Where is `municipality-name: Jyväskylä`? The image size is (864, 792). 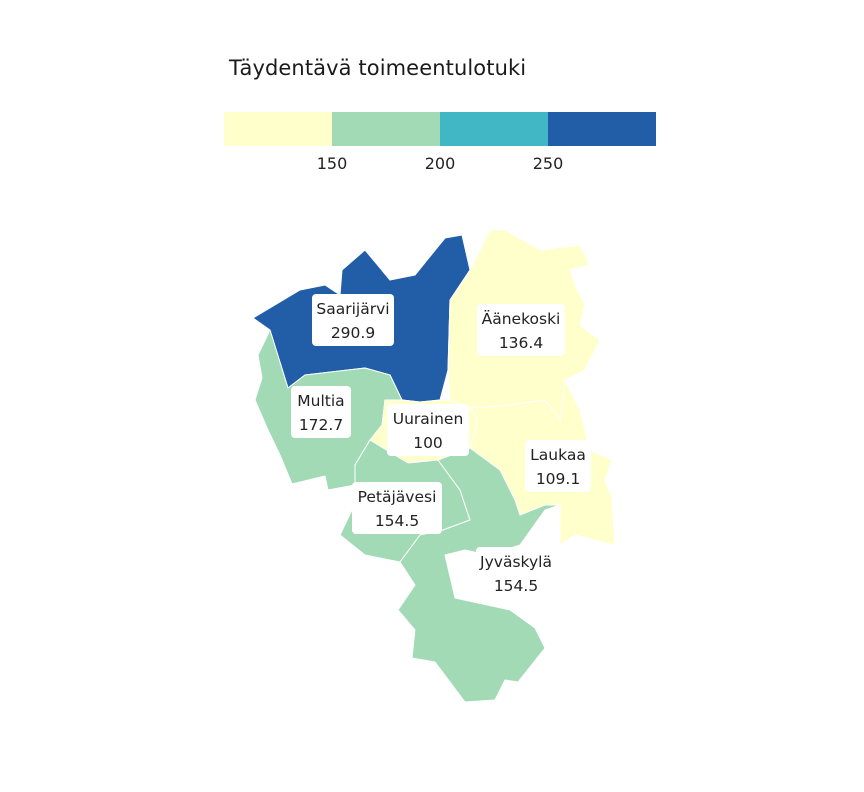 municipality-name: Jyväskylä is located at coordinates (515, 562).